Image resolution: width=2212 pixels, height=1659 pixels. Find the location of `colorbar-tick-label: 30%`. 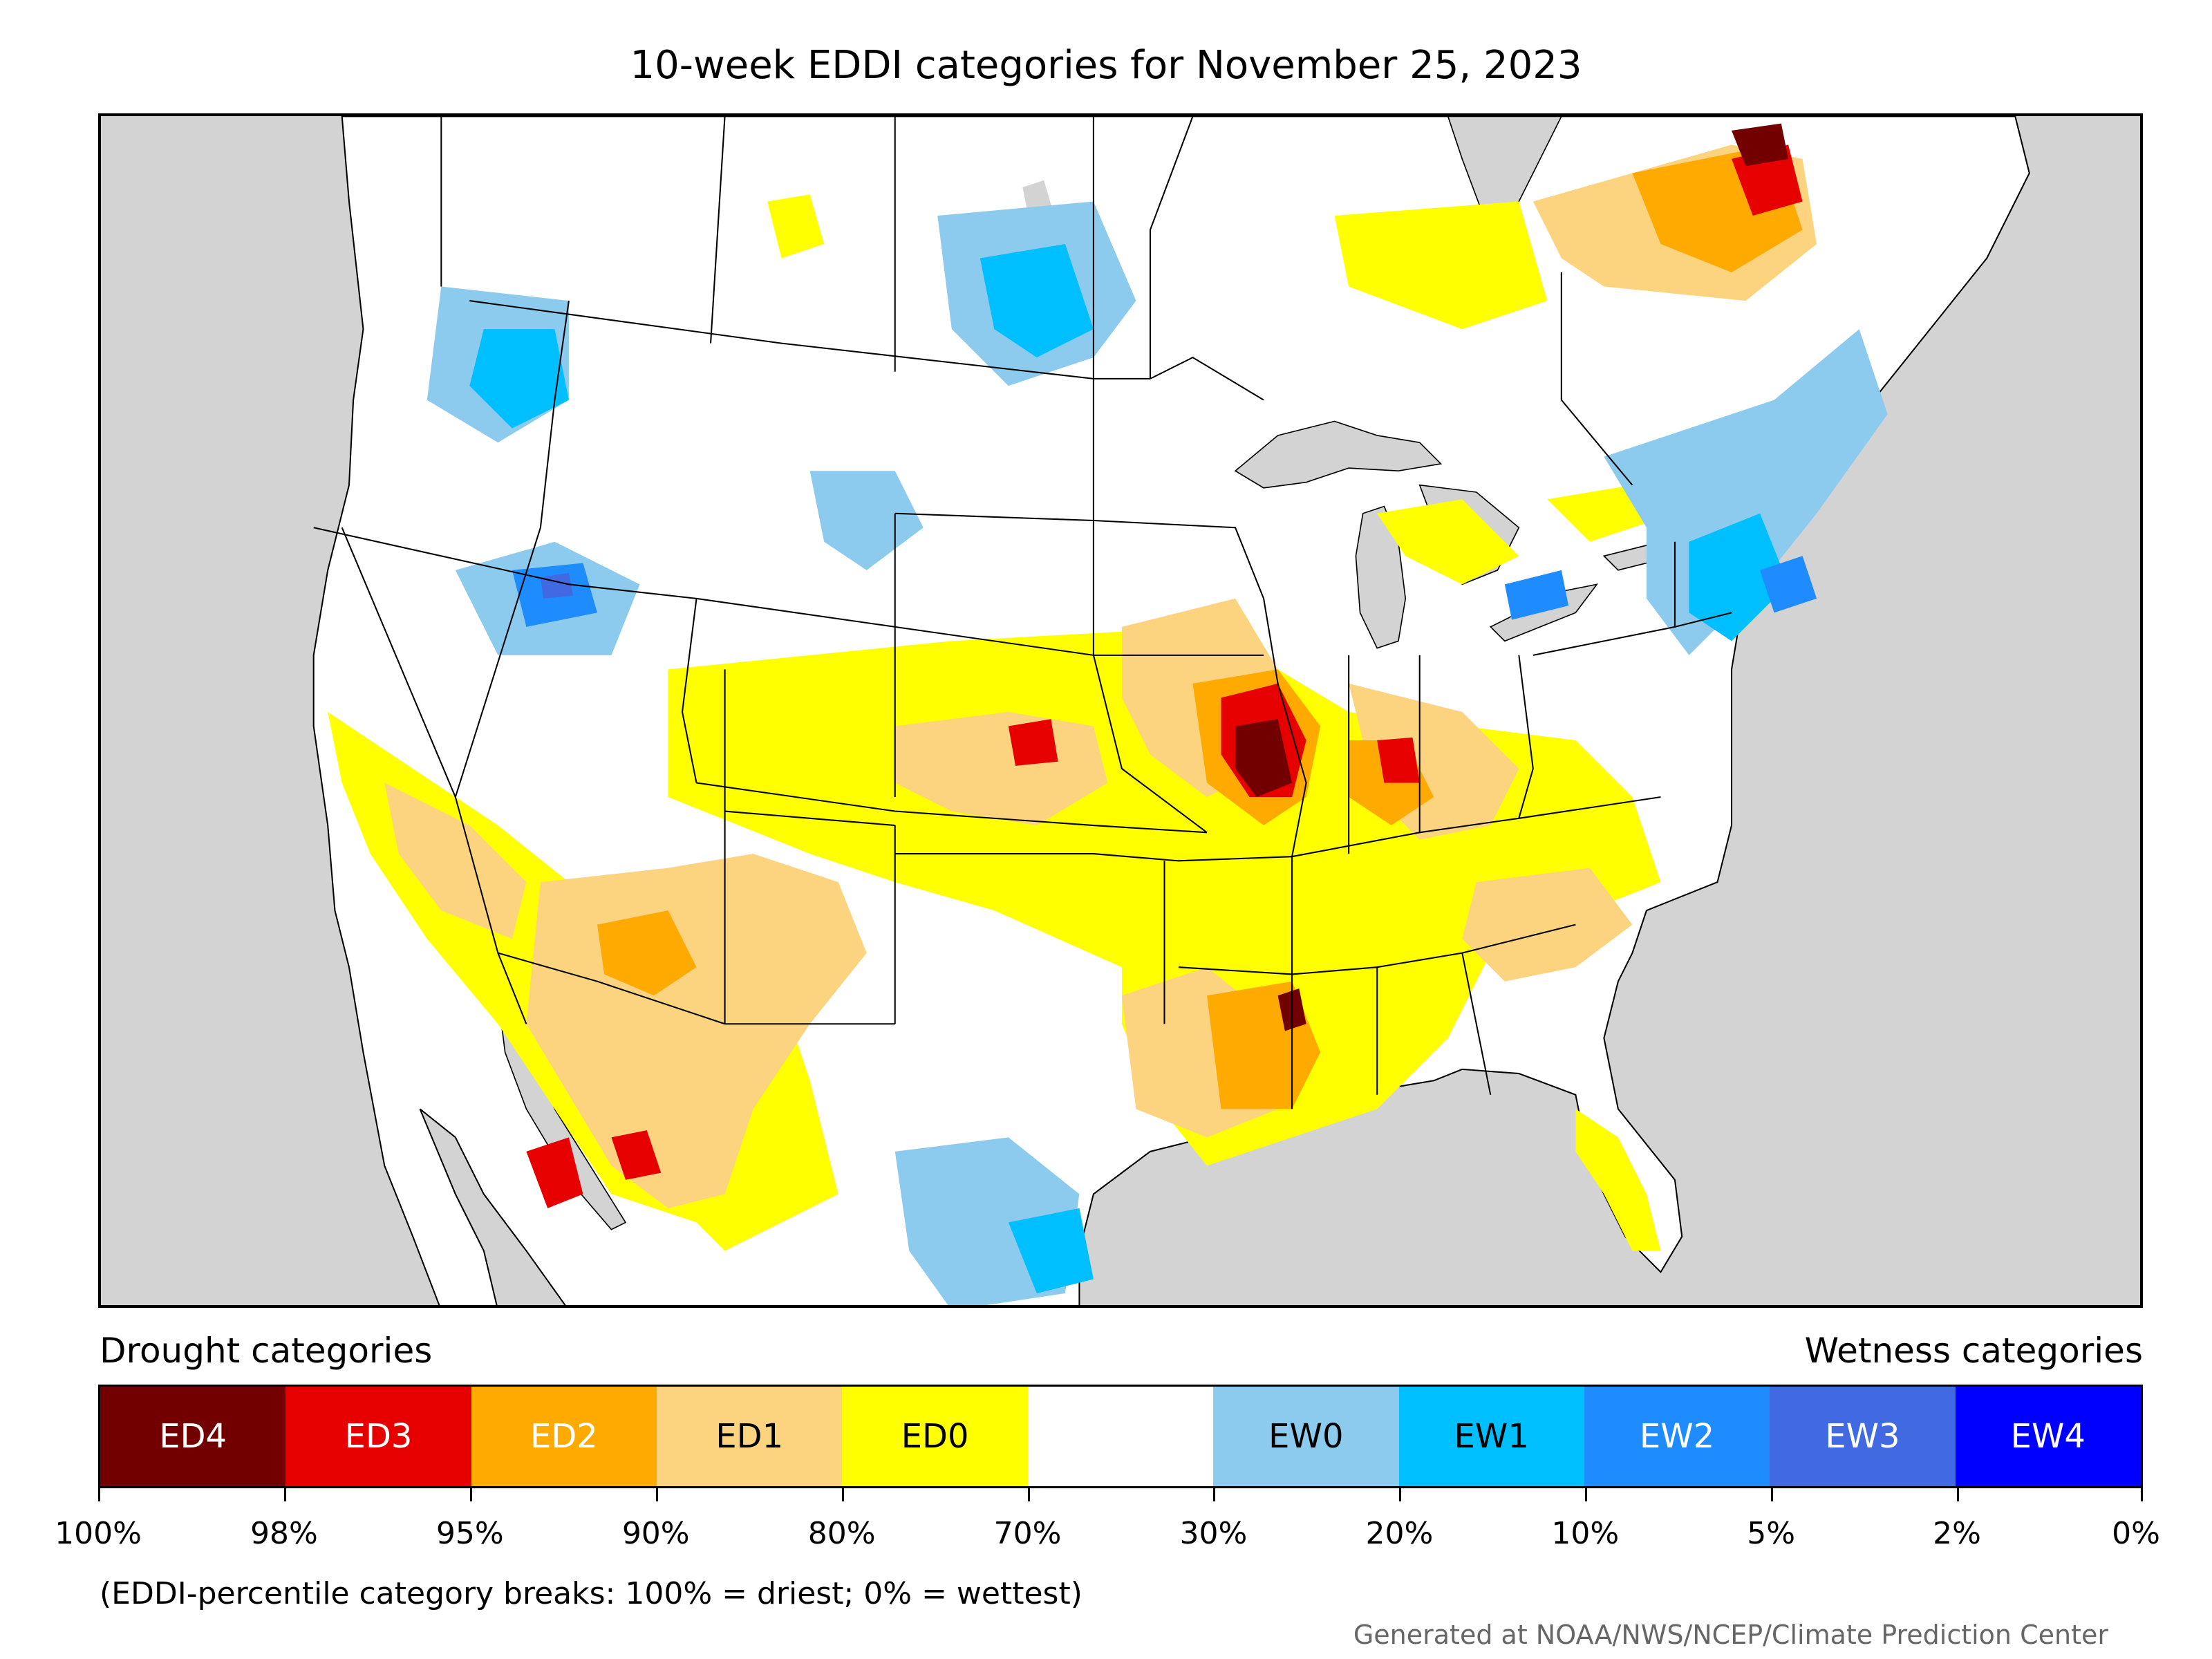

colorbar-tick-label: 30% is located at coordinates (1213, 1534).